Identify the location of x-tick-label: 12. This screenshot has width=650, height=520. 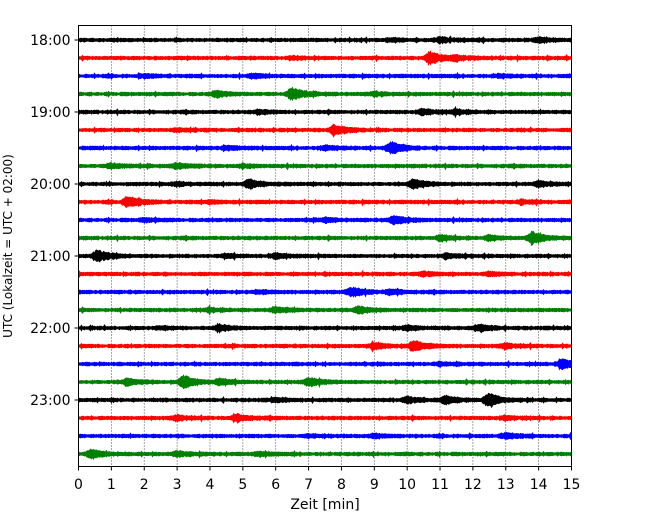
(473, 485).